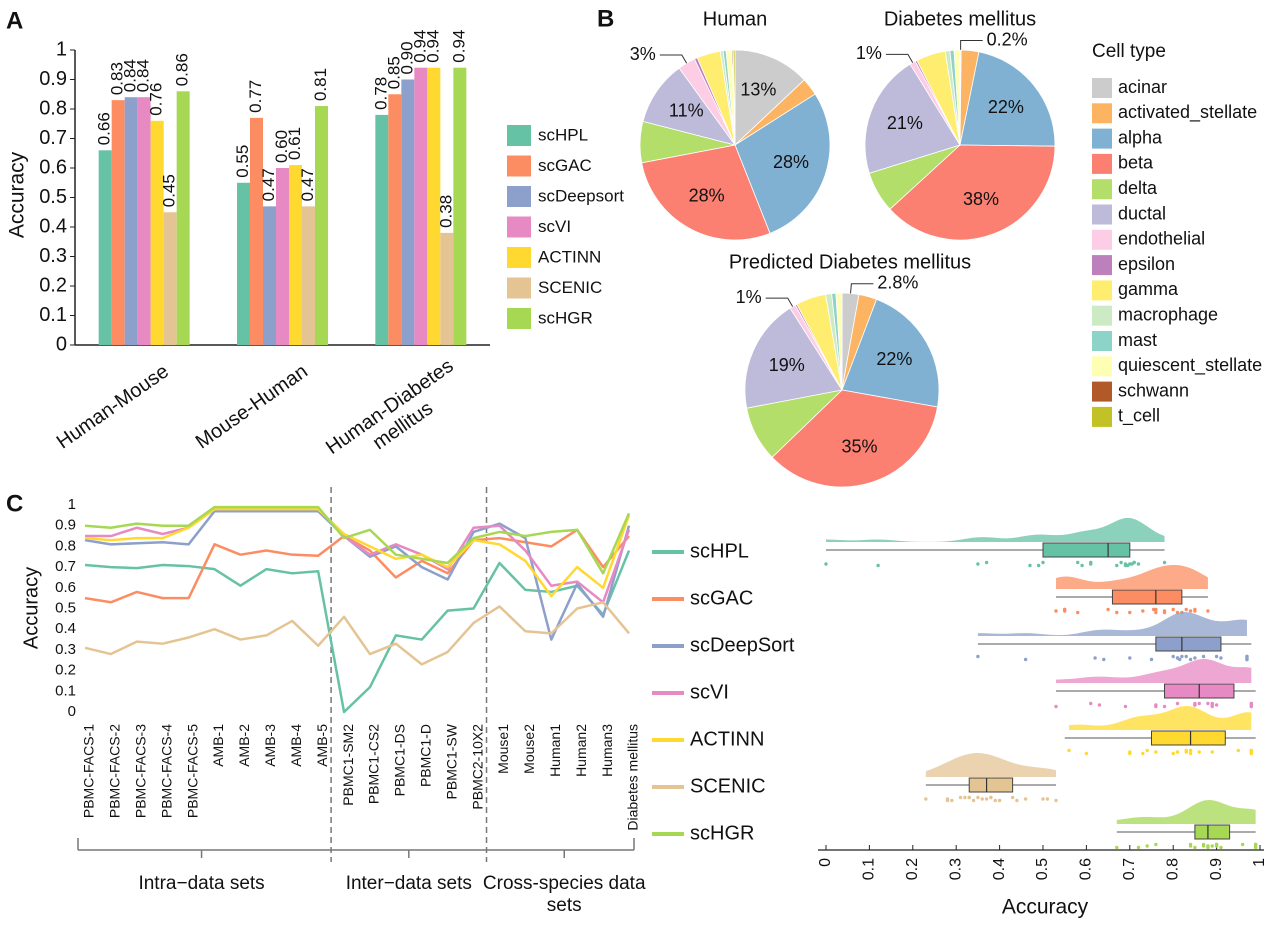 The width and height of the screenshot is (1280, 926). Describe the element at coordinates (393, 72) in the screenshot. I see `value-label: 0.85` at that location.